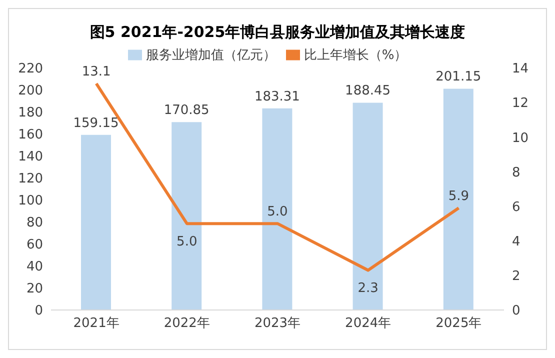 This screenshot has height=358, width=555. I want to click on y2-tick-label: 2, so click(516, 276).